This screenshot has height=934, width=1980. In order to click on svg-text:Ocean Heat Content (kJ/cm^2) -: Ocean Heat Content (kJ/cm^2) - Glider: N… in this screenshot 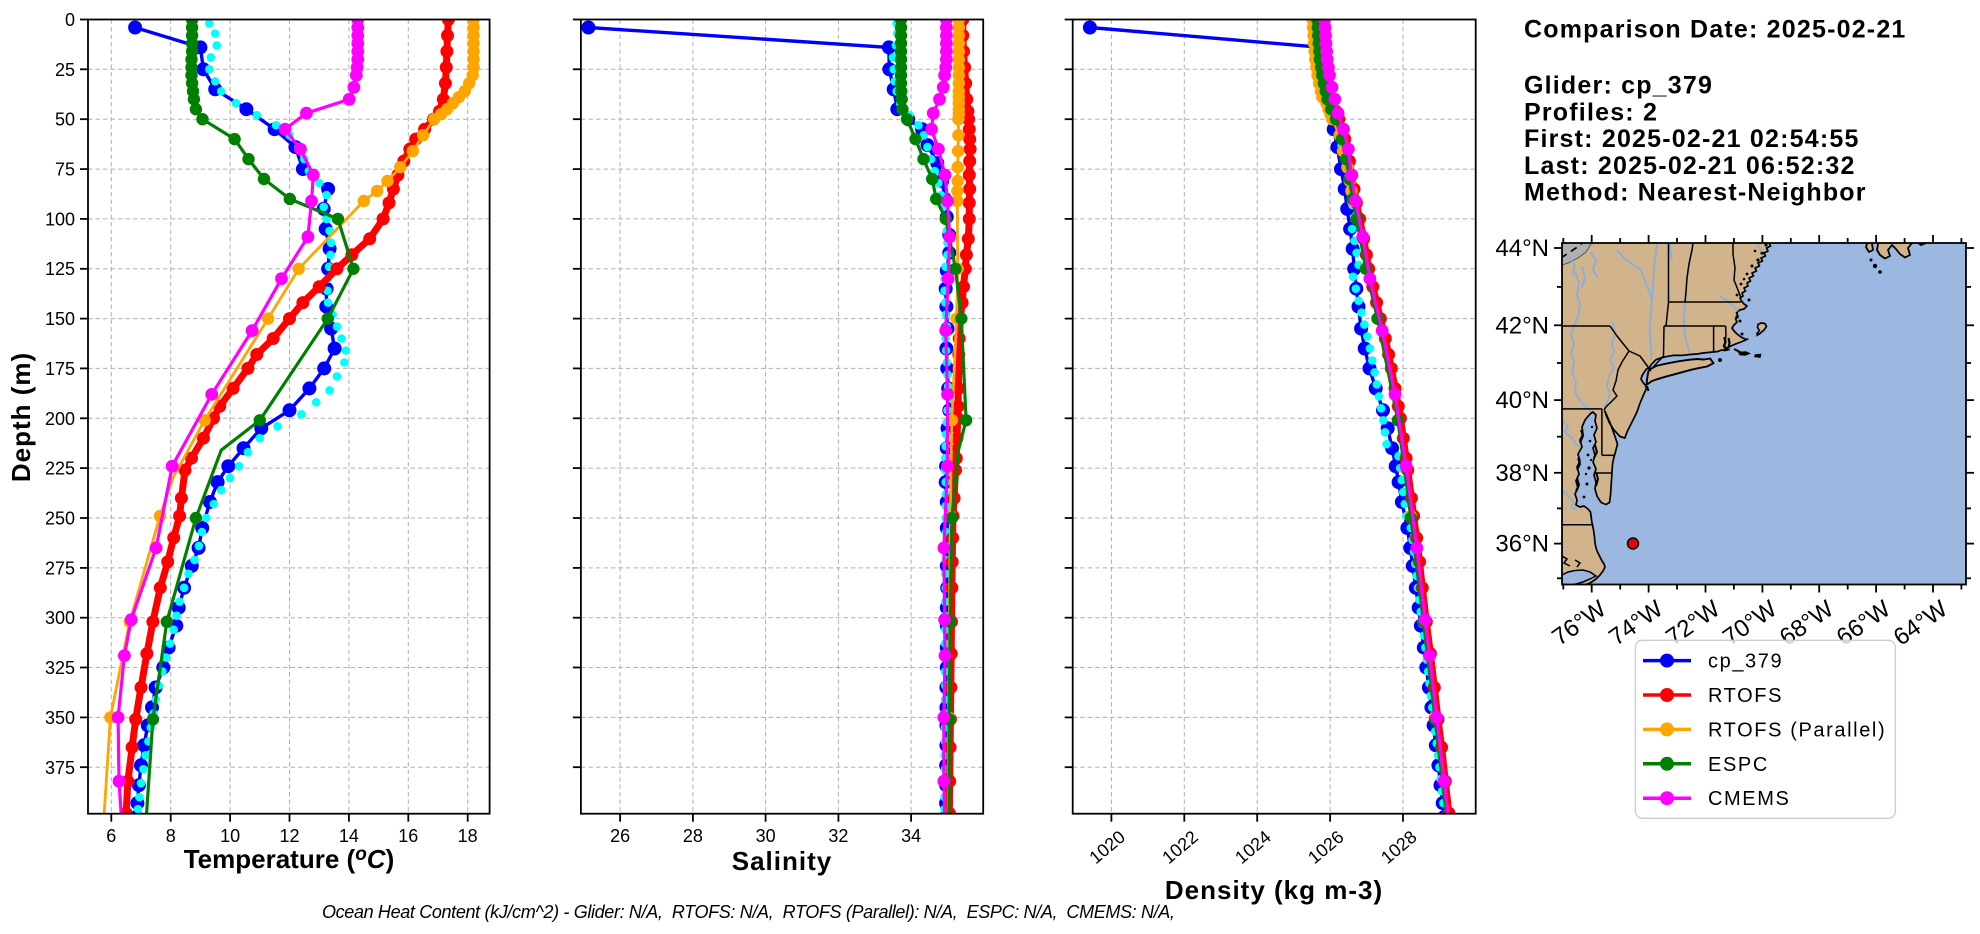, I will do `click(748, 912)`.